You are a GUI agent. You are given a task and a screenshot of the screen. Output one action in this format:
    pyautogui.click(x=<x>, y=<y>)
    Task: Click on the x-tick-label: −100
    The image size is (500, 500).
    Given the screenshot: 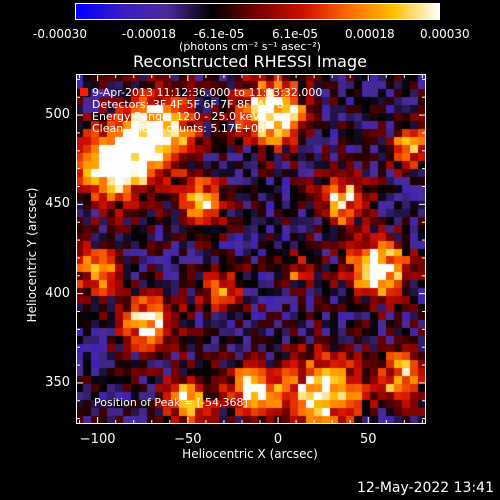 What is the action you would take?
    pyautogui.click(x=97, y=439)
    